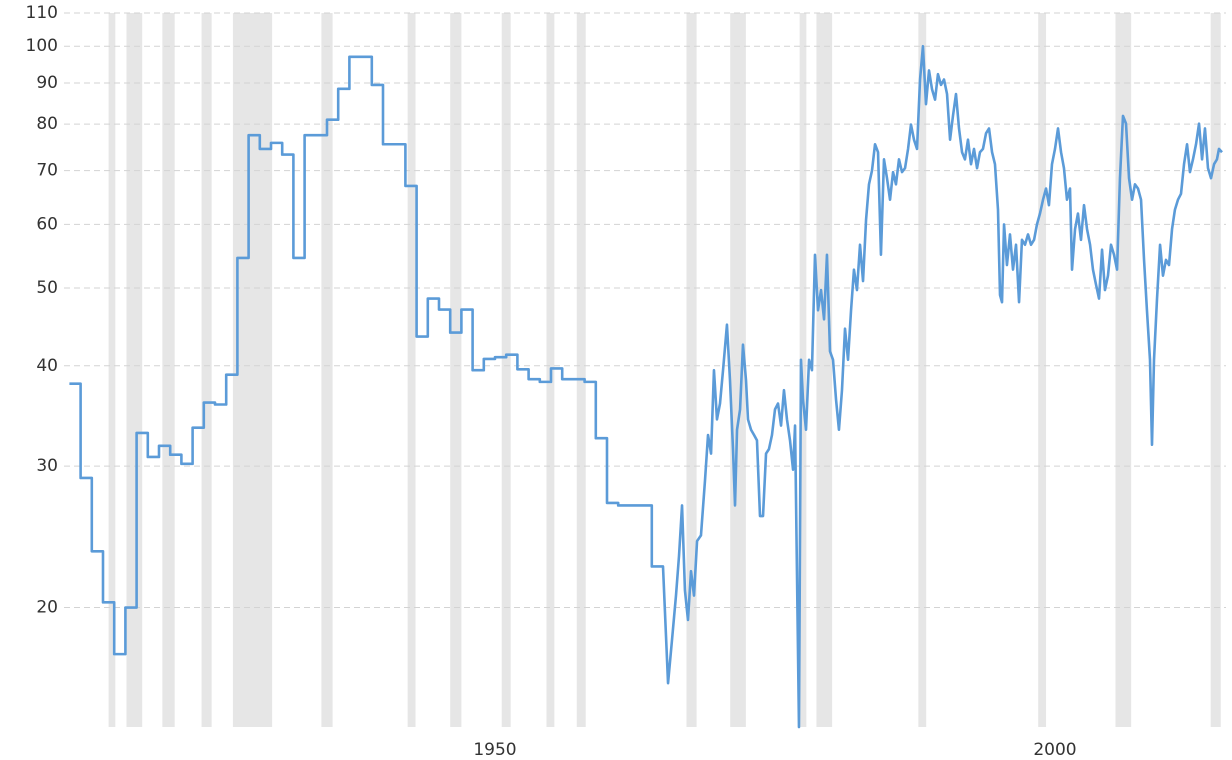 Image resolution: width=1232 pixels, height=760 pixels. I want to click on y-tick-label: 30, so click(47, 466).